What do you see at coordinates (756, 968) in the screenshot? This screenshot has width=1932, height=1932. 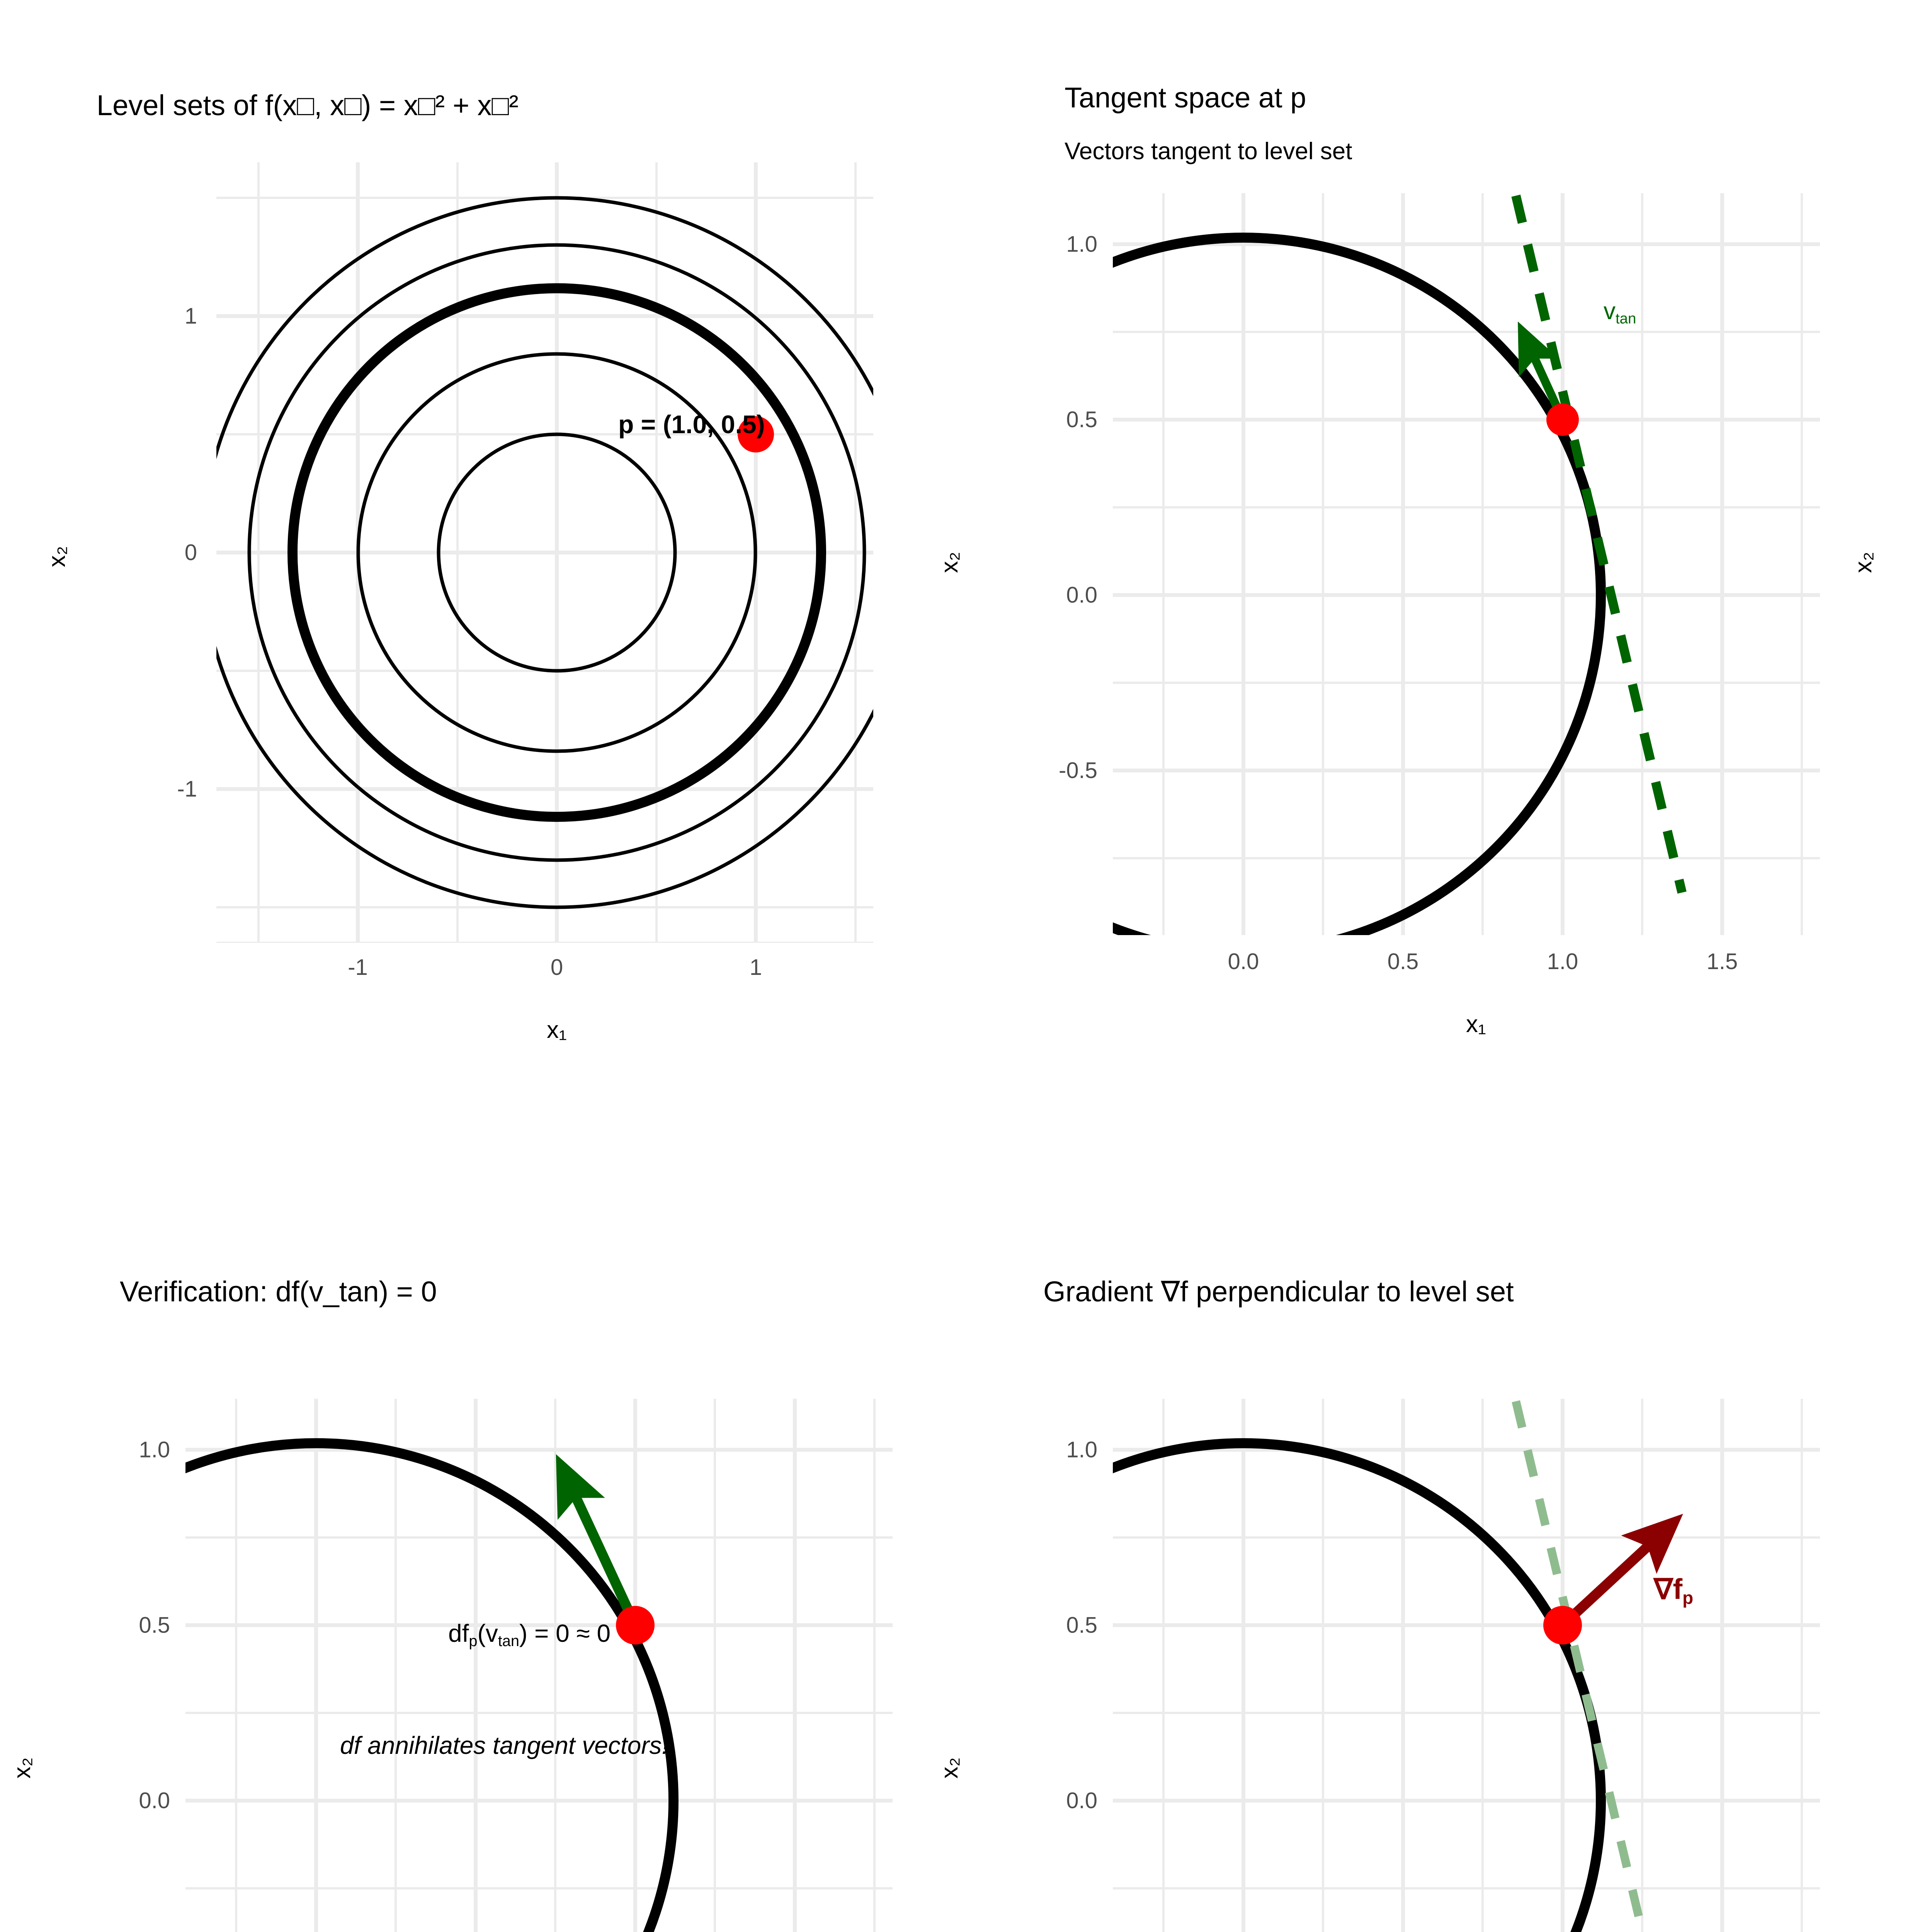 I see `xtick-2: 1` at bounding box center [756, 968].